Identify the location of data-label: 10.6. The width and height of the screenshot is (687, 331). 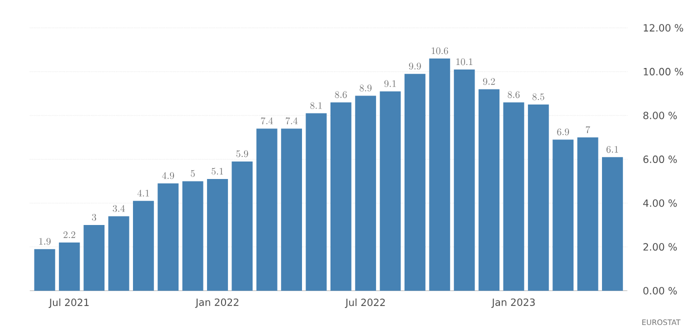
(440, 51).